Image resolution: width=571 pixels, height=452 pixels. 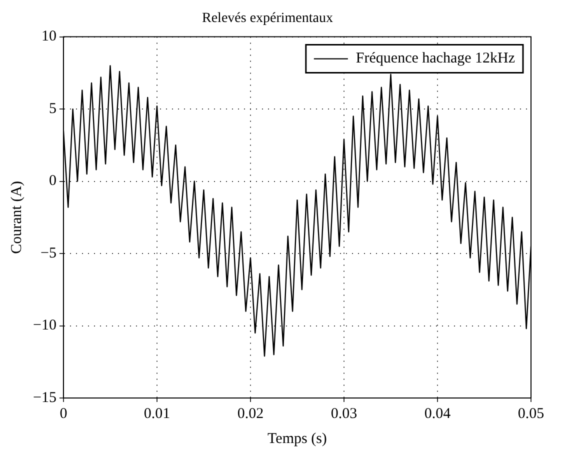 I want to click on x-tick-label: 0.02, so click(x=250, y=414).